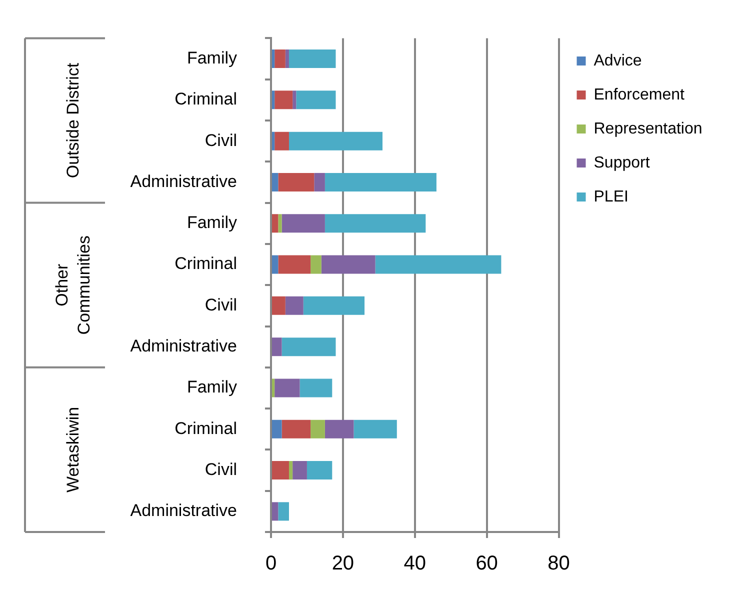 This screenshot has width=740, height=598. Describe the element at coordinates (622, 163) in the screenshot. I see `legend-label: Support` at that location.